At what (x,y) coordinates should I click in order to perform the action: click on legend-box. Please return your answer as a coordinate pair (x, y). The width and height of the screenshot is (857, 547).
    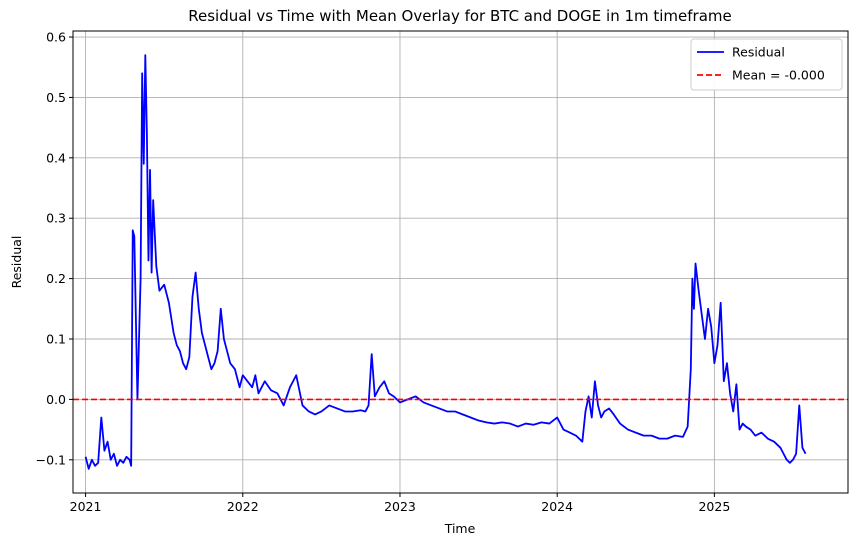
    Looking at the image, I should click on (766, 64).